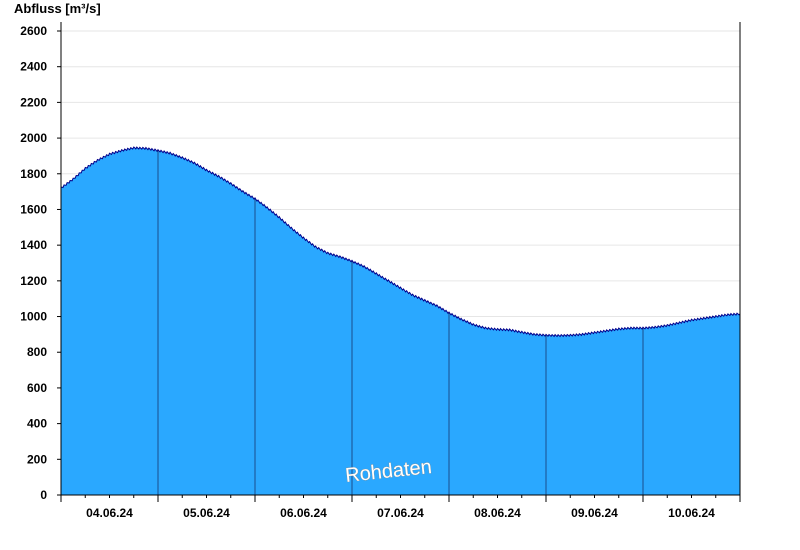 Image resolution: width=800 pixels, height=550 pixels. What do you see at coordinates (33, 209) in the screenshot?
I see `y-tick-label: 1600` at bounding box center [33, 209].